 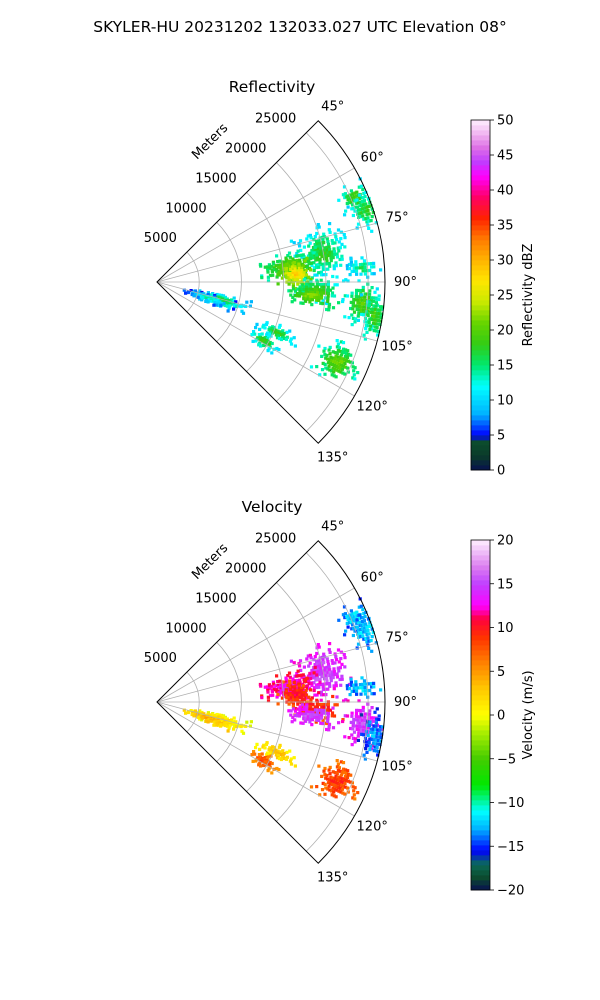 What do you see at coordinates (283, 279) in the screenshot?
I see `reflectivity-data-layer` at bounding box center [283, 279].